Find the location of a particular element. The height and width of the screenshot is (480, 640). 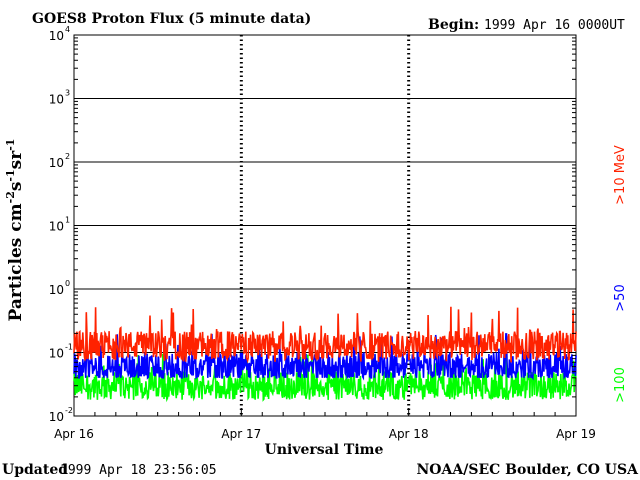

series-side-label: >100 is located at coordinates (620, 385).